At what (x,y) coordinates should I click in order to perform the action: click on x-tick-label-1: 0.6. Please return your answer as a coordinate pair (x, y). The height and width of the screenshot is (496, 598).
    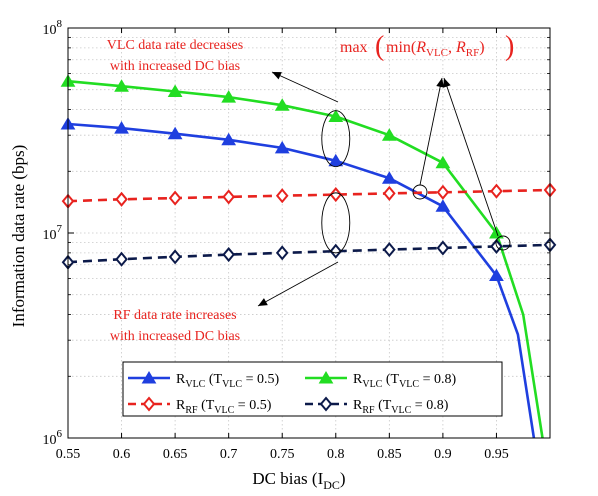
    Looking at the image, I should click on (122, 454).